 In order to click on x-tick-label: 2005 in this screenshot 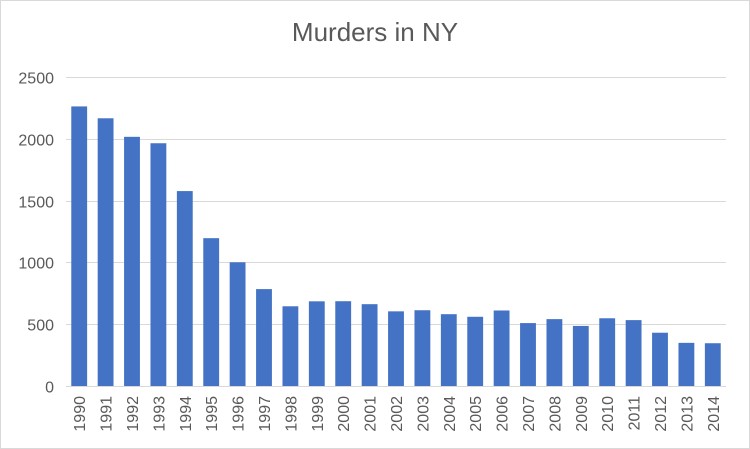, I will do `click(476, 414)`.